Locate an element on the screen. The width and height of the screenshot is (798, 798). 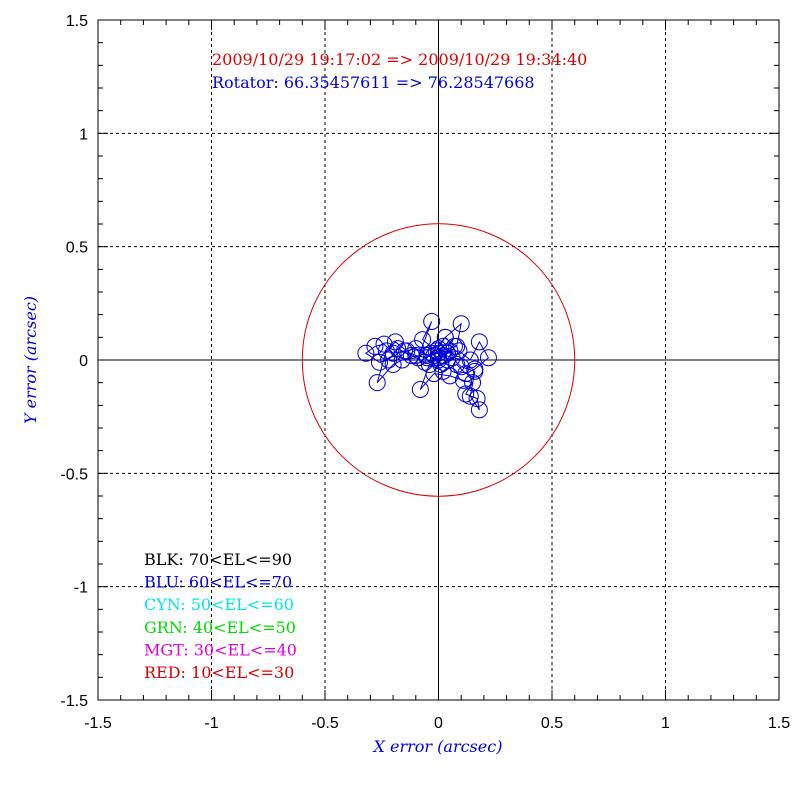
y-axis-title: Y error (arcsec) is located at coordinates (30, 360).